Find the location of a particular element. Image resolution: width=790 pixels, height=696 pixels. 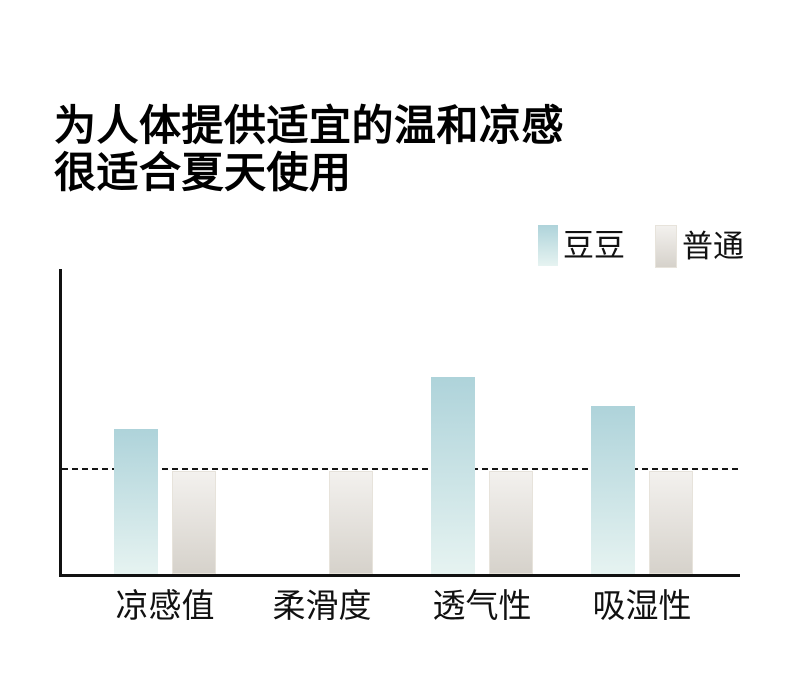

chart-legend: 豆豆 普通 is located at coordinates (641, 246).